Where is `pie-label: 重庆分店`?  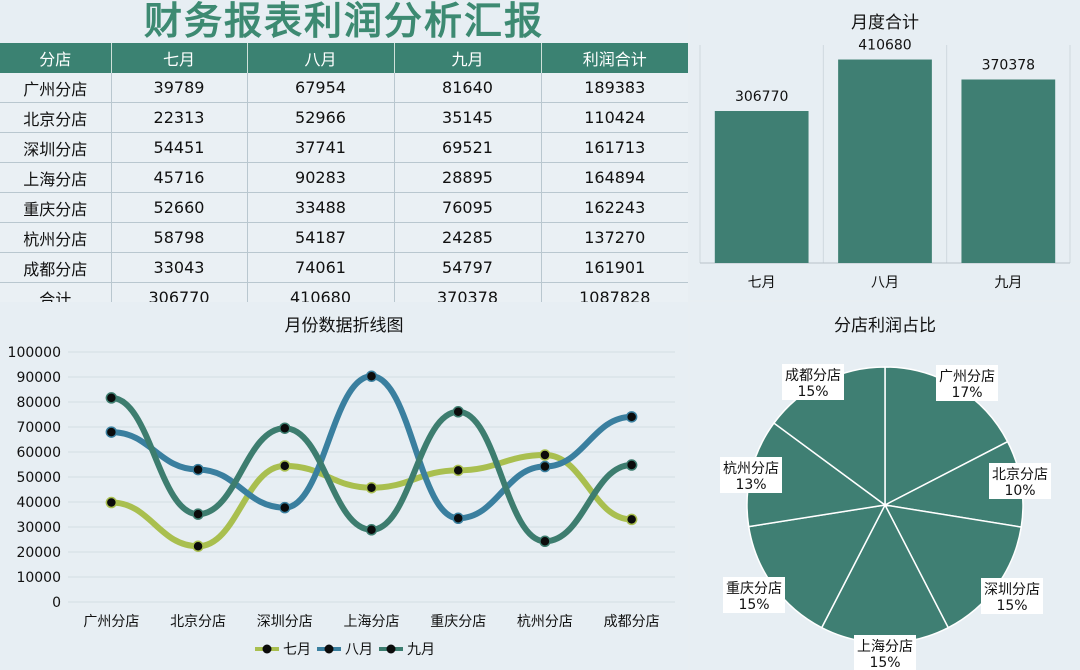 pie-label: 重庆分店 is located at coordinates (754, 589).